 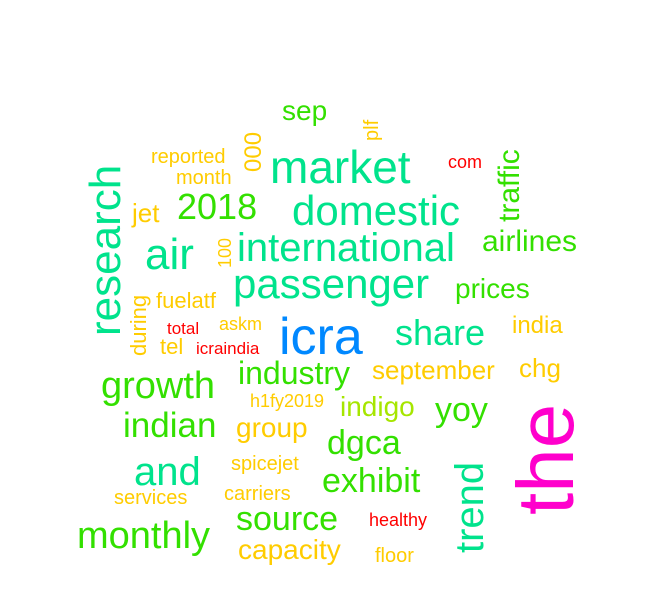 What do you see at coordinates (217, 206) in the screenshot?
I see `word-2018: 2018` at bounding box center [217, 206].